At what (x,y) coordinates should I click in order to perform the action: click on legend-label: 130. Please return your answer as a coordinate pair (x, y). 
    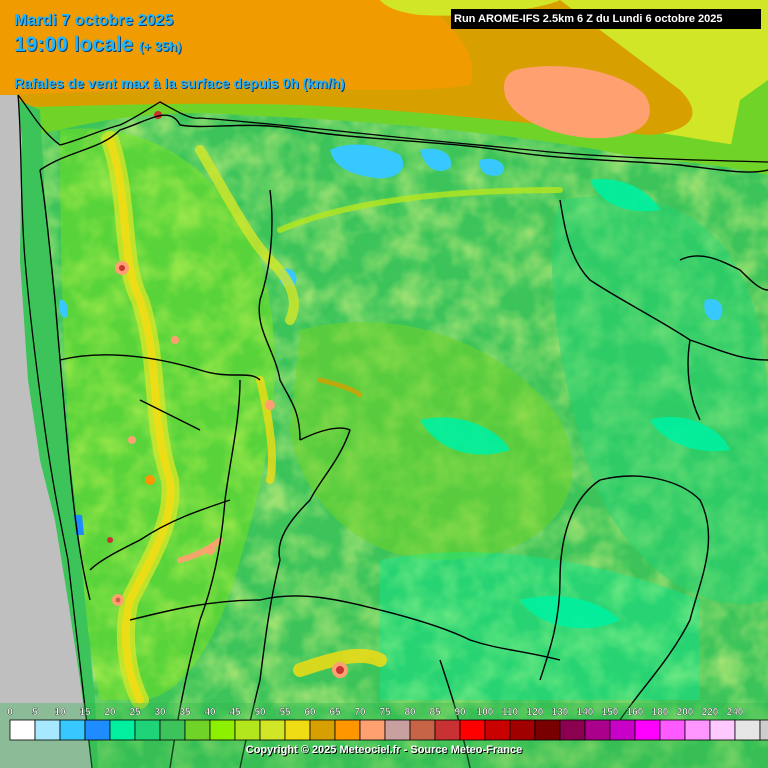
    Looking at the image, I should click on (560, 712).